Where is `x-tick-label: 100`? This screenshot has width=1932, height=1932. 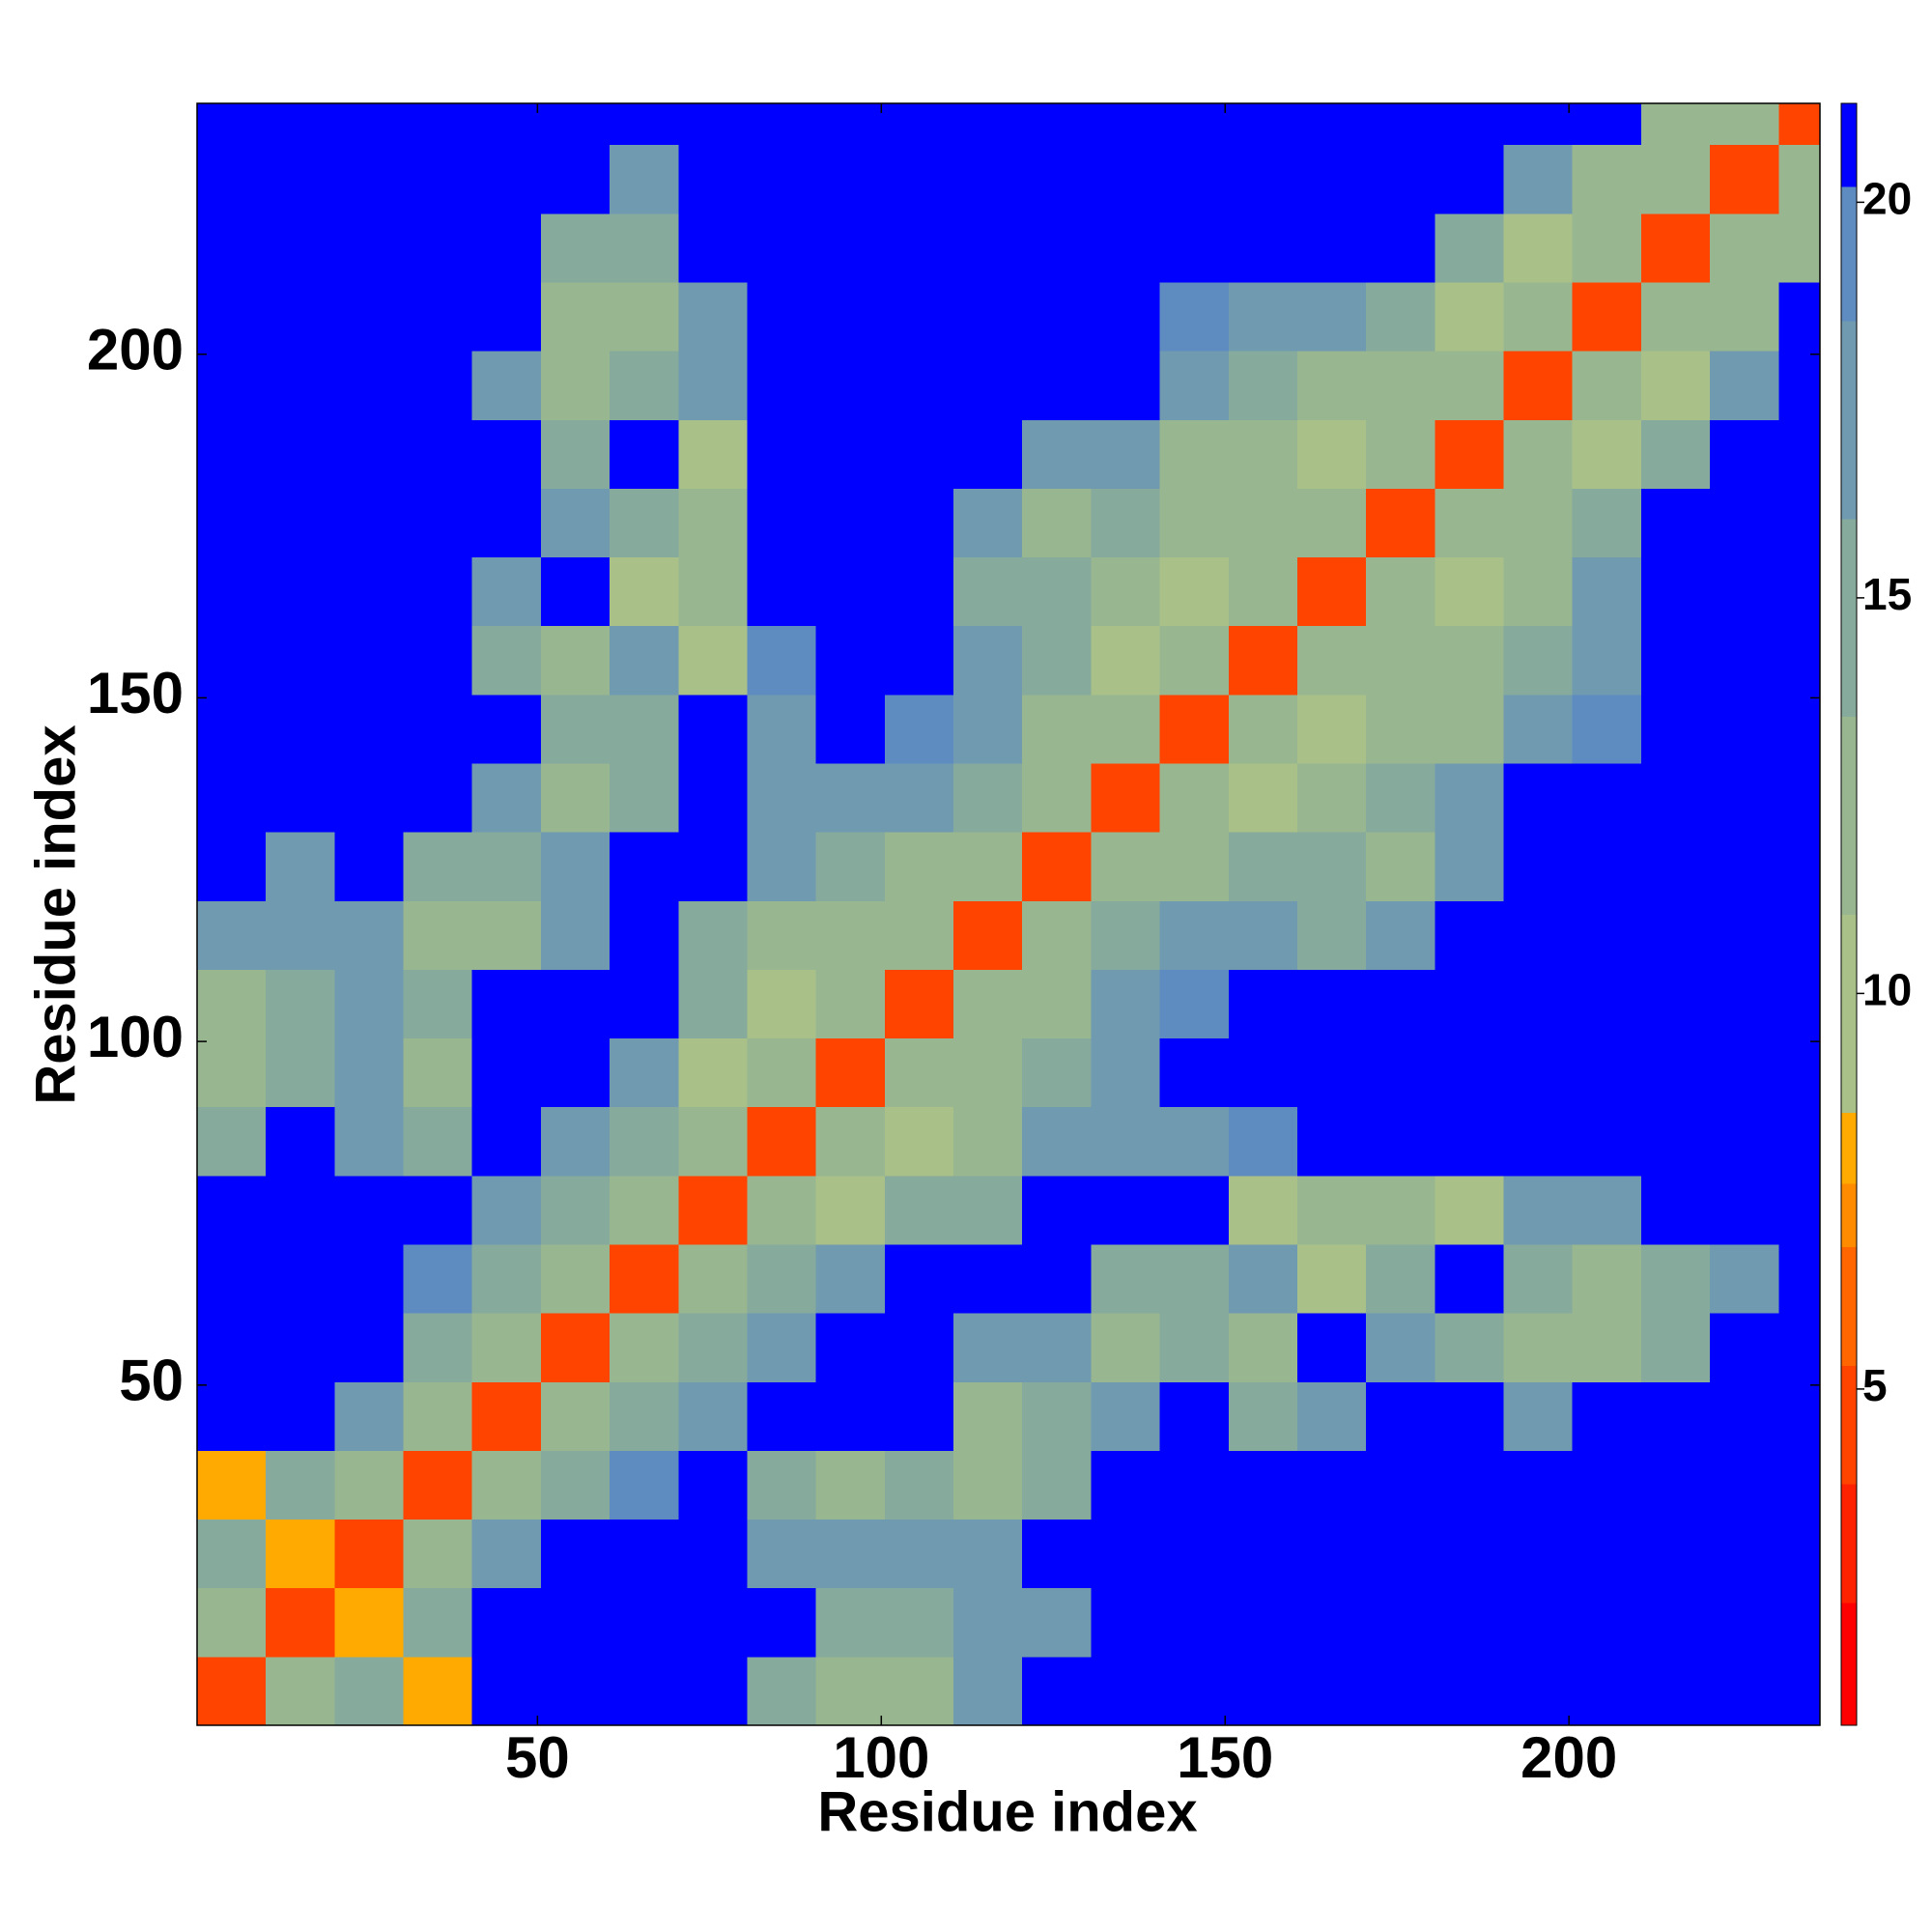 x-tick-label: 100 is located at coordinates (881, 1757).